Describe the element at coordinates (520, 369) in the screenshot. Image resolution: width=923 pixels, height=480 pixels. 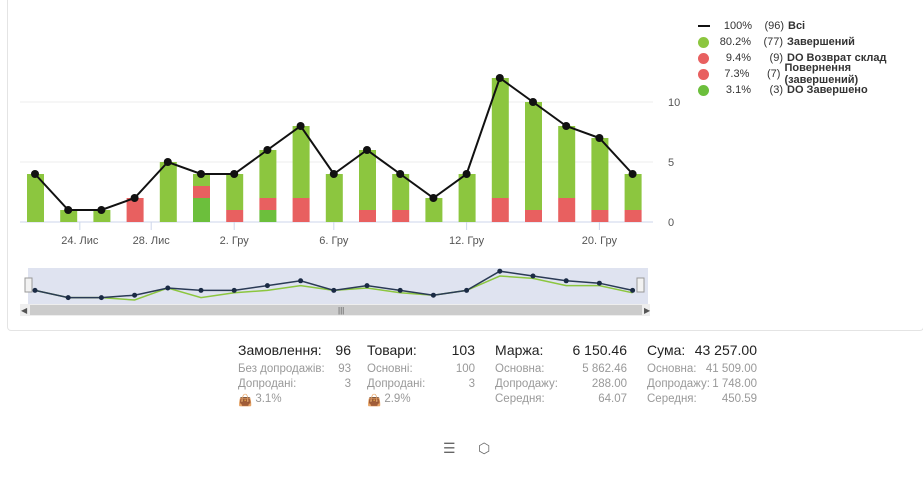
I see `stat-row-label: Основна:` at that location.